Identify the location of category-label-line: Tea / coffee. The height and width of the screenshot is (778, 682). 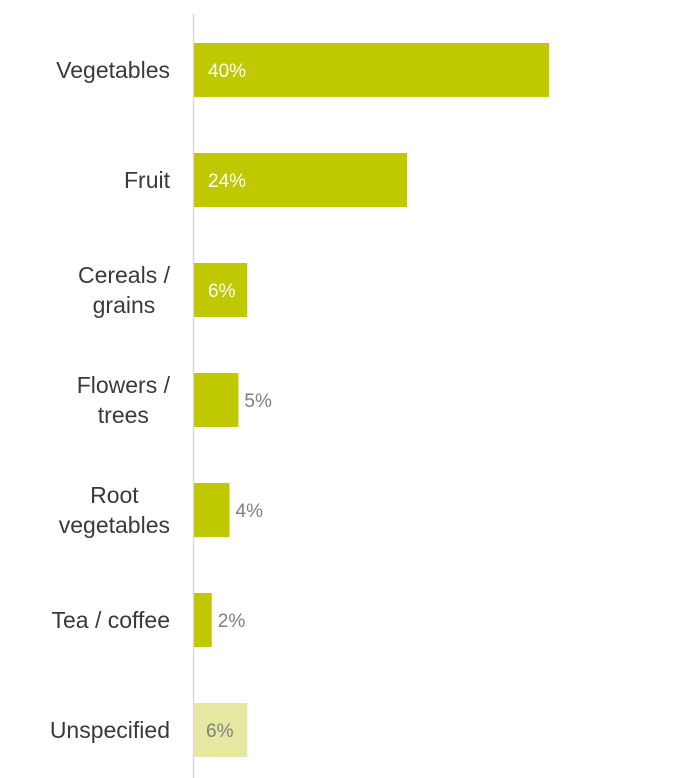
(111, 620).